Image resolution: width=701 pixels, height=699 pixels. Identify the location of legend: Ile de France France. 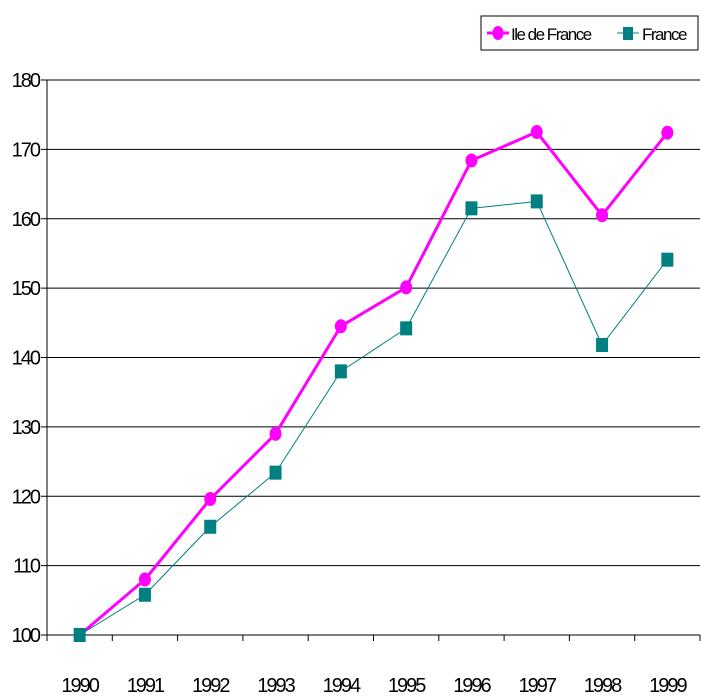
(589, 33).